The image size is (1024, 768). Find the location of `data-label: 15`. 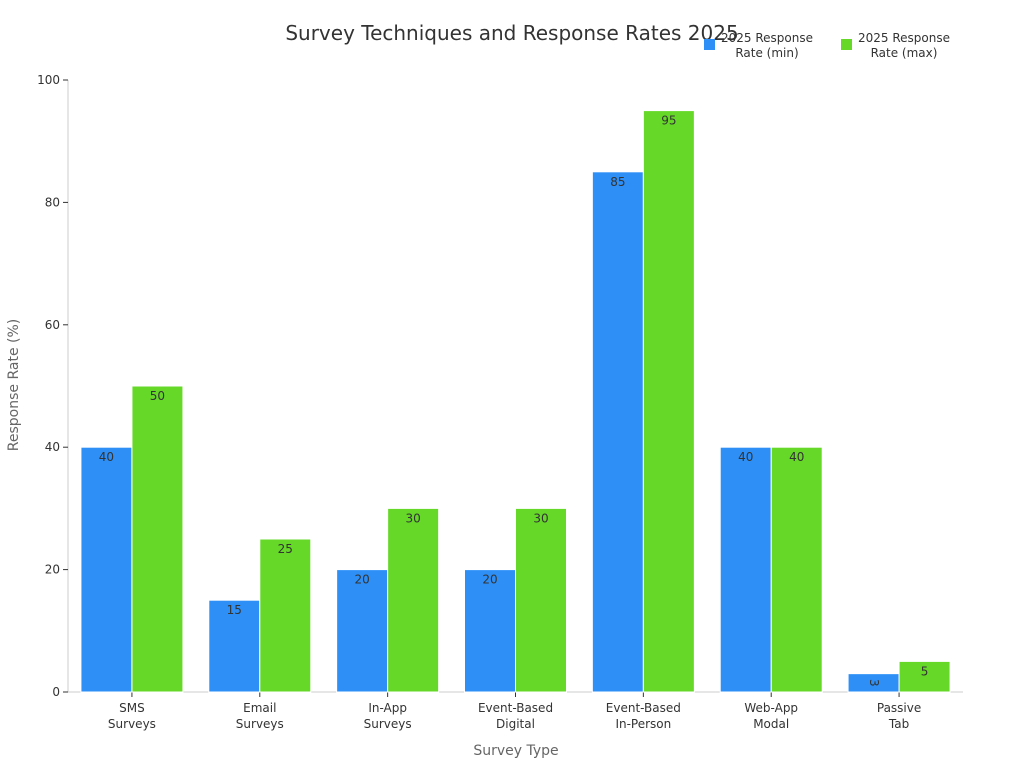

data-label: 15 is located at coordinates (234, 610).